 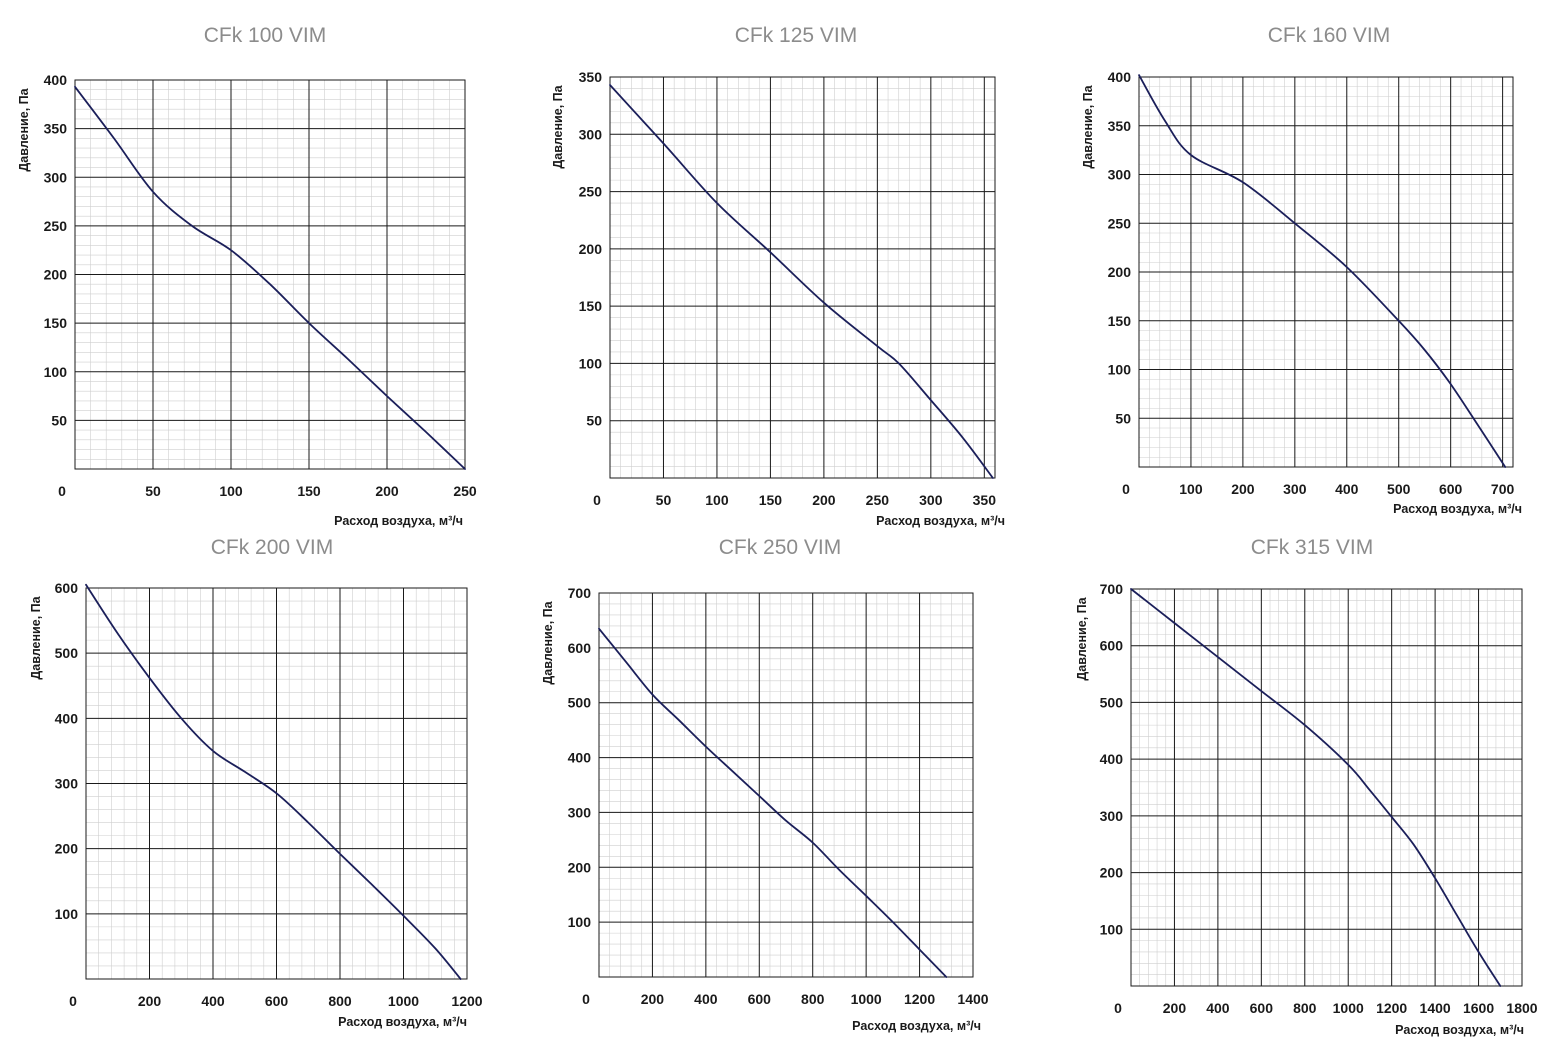 What do you see at coordinates (1503, 489) in the screenshot?
I see `x-tick-label: 700` at bounding box center [1503, 489].